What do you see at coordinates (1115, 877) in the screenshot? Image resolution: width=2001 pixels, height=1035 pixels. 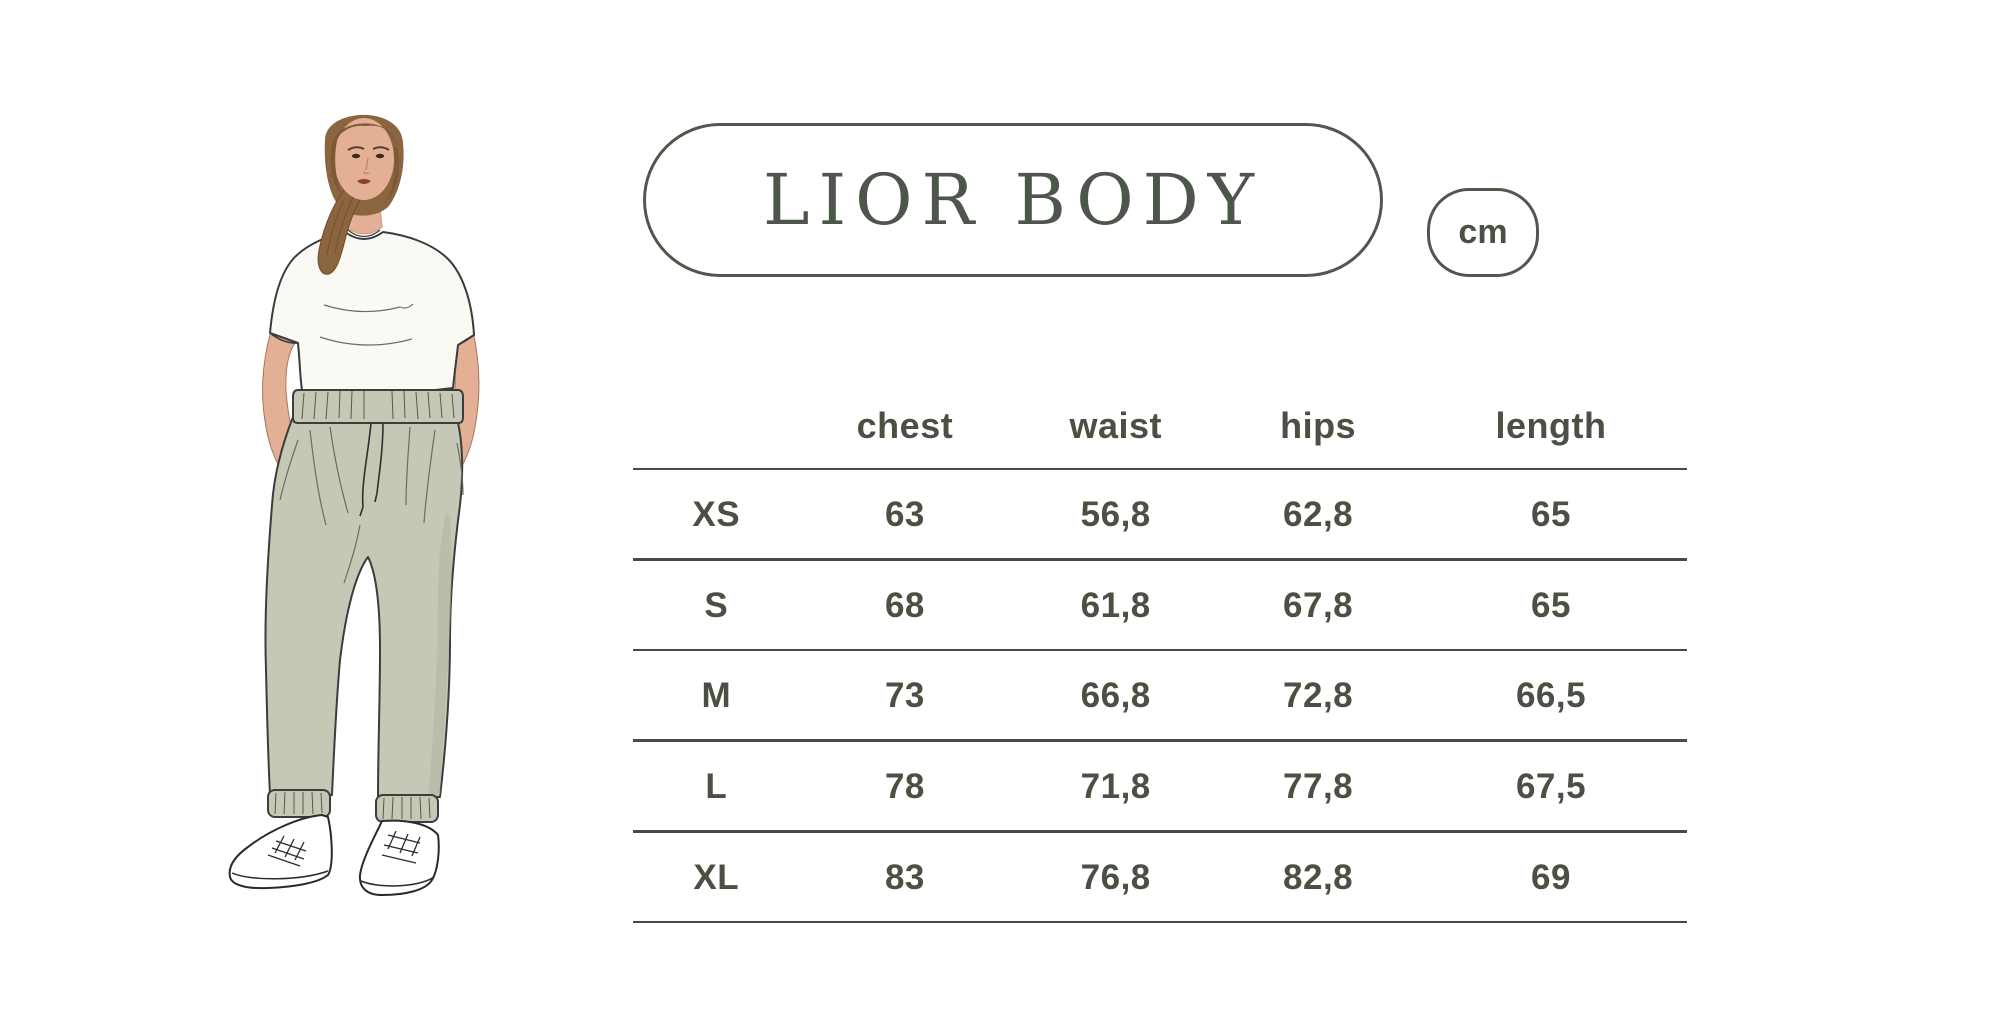 I see `value-waist: 76,8` at bounding box center [1115, 877].